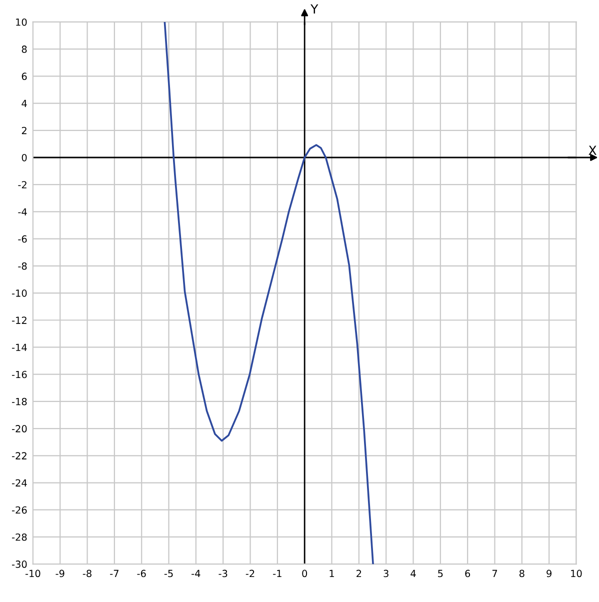 The image size is (599, 602). What do you see at coordinates (549, 574) in the screenshot?
I see `x-tick-label: 9` at bounding box center [549, 574].